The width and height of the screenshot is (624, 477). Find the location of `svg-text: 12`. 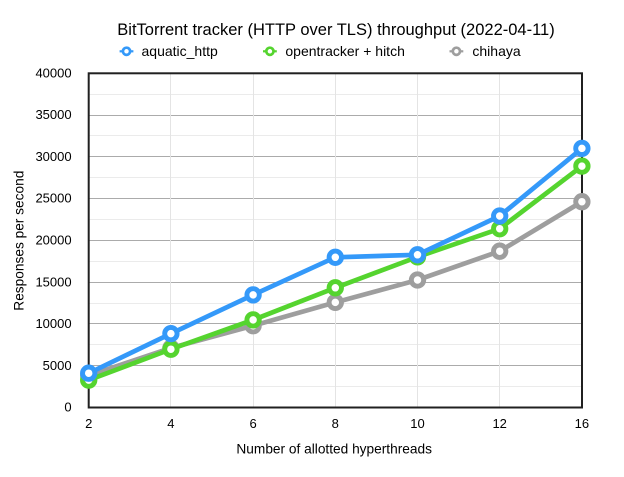

svg-text: 12 is located at coordinates (499, 423).